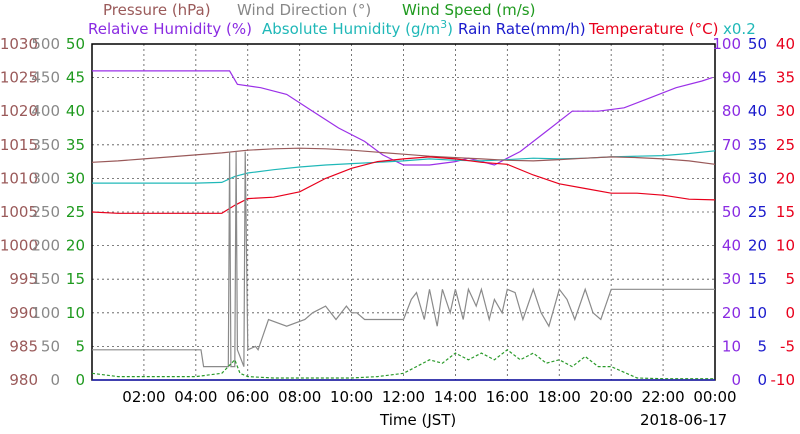  Describe the element at coordinates (75, 78) in the screenshot. I see `left-tick-wind-speed: 45` at that location.